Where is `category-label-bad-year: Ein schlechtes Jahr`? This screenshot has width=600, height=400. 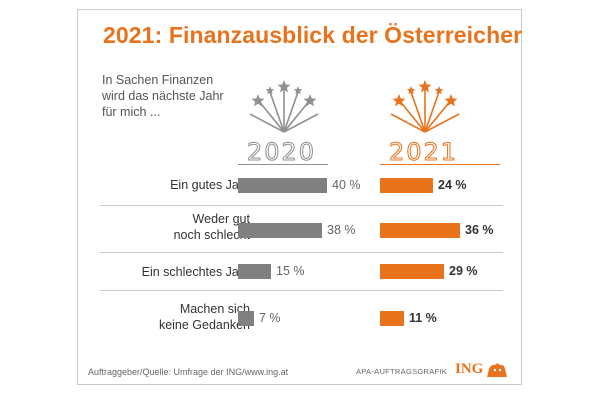
category-label-bad-year: Ein schlechtes Jahr is located at coordinates (196, 272).